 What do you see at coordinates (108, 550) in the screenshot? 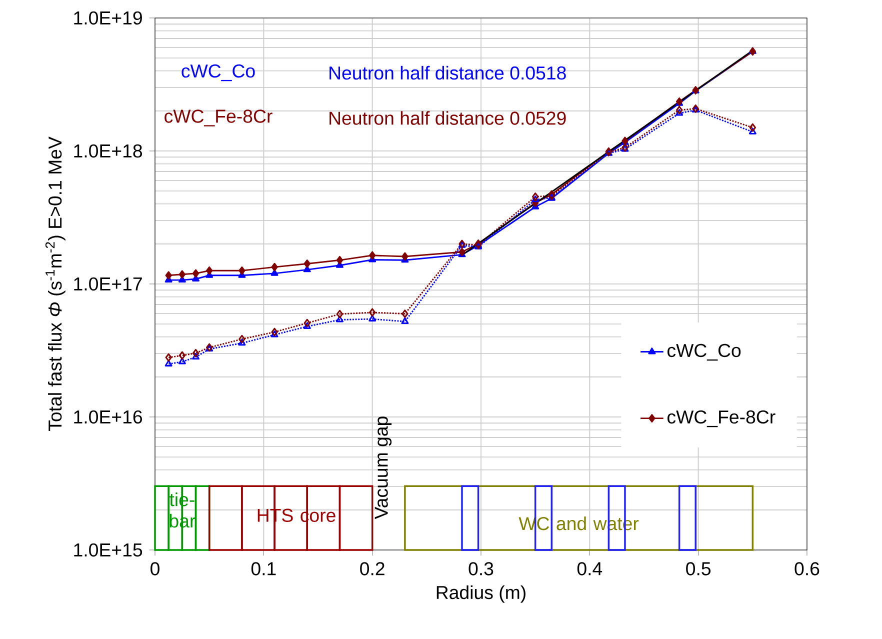
I see `y-tick-label: 1.0E+15` at bounding box center [108, 550].